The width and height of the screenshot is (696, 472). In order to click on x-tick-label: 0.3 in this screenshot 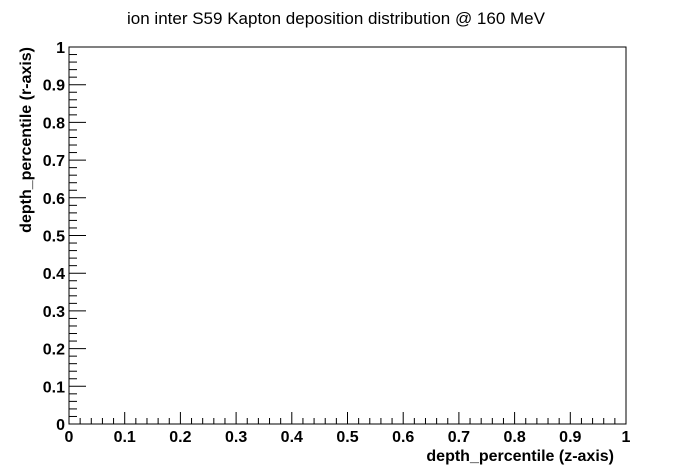, I will do `click(236, 437)`.